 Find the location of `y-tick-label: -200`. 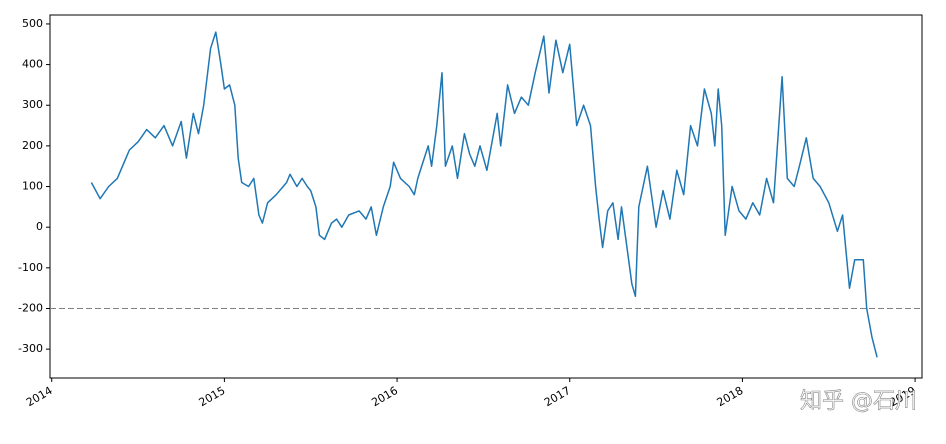

y-tick-label: -200 is located at coordinates (30, 307).